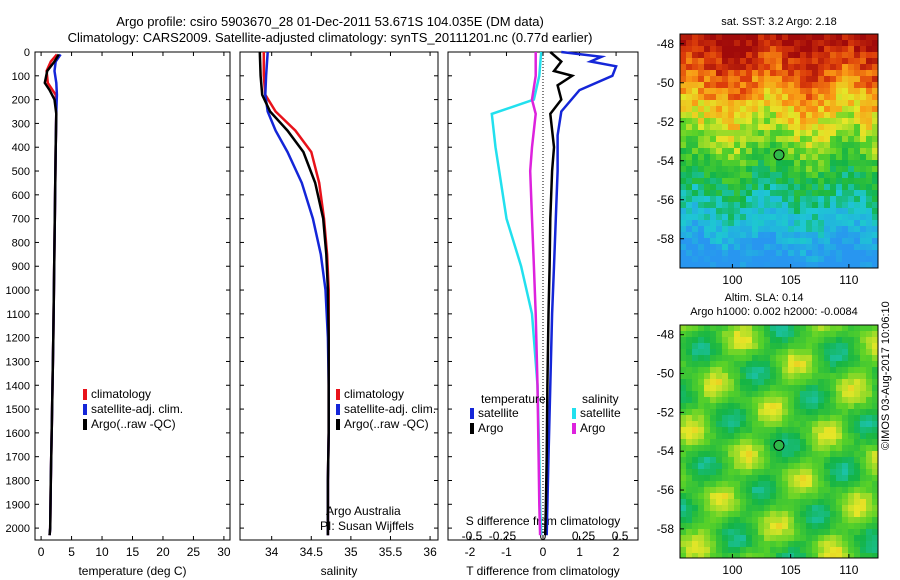 This screenshot has width=900, height=580. What do you see at coordinates (297, 293) in the screenshot?
I see `series-line-satellite-adj-clim-` at bounding box center [297, 293].